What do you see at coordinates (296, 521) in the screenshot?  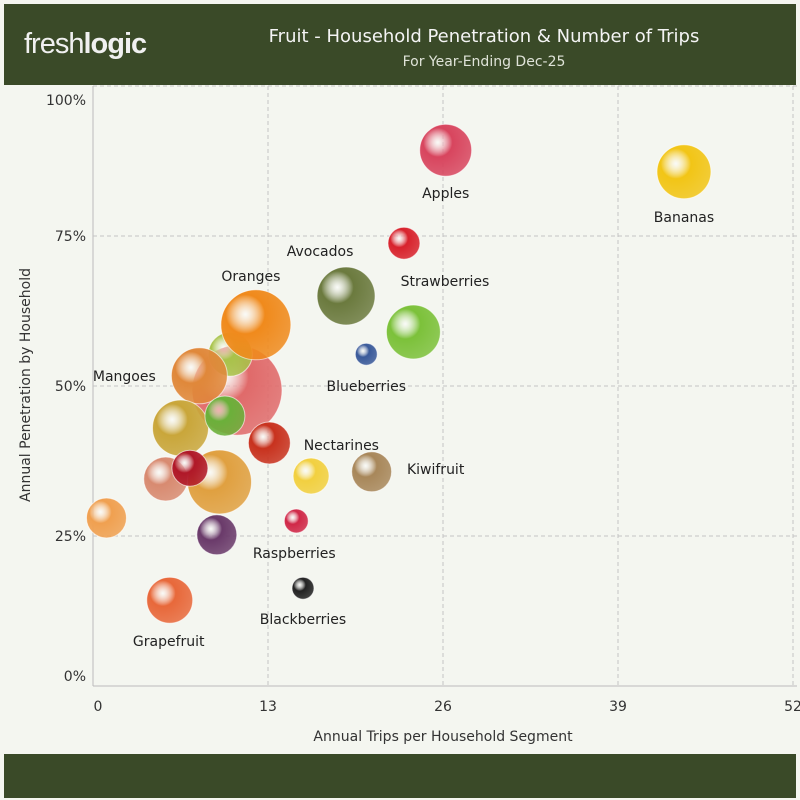 I see `bubble-raspberries` at bounding box center [296, 521].